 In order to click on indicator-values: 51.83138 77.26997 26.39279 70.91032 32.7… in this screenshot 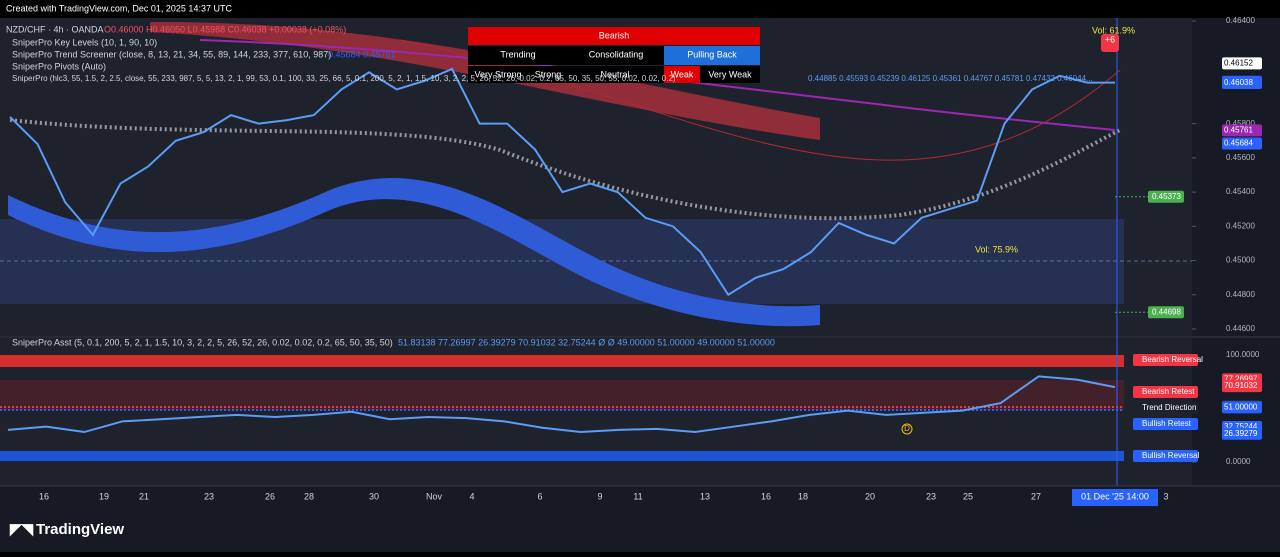, I will do `click(586, 342)`.